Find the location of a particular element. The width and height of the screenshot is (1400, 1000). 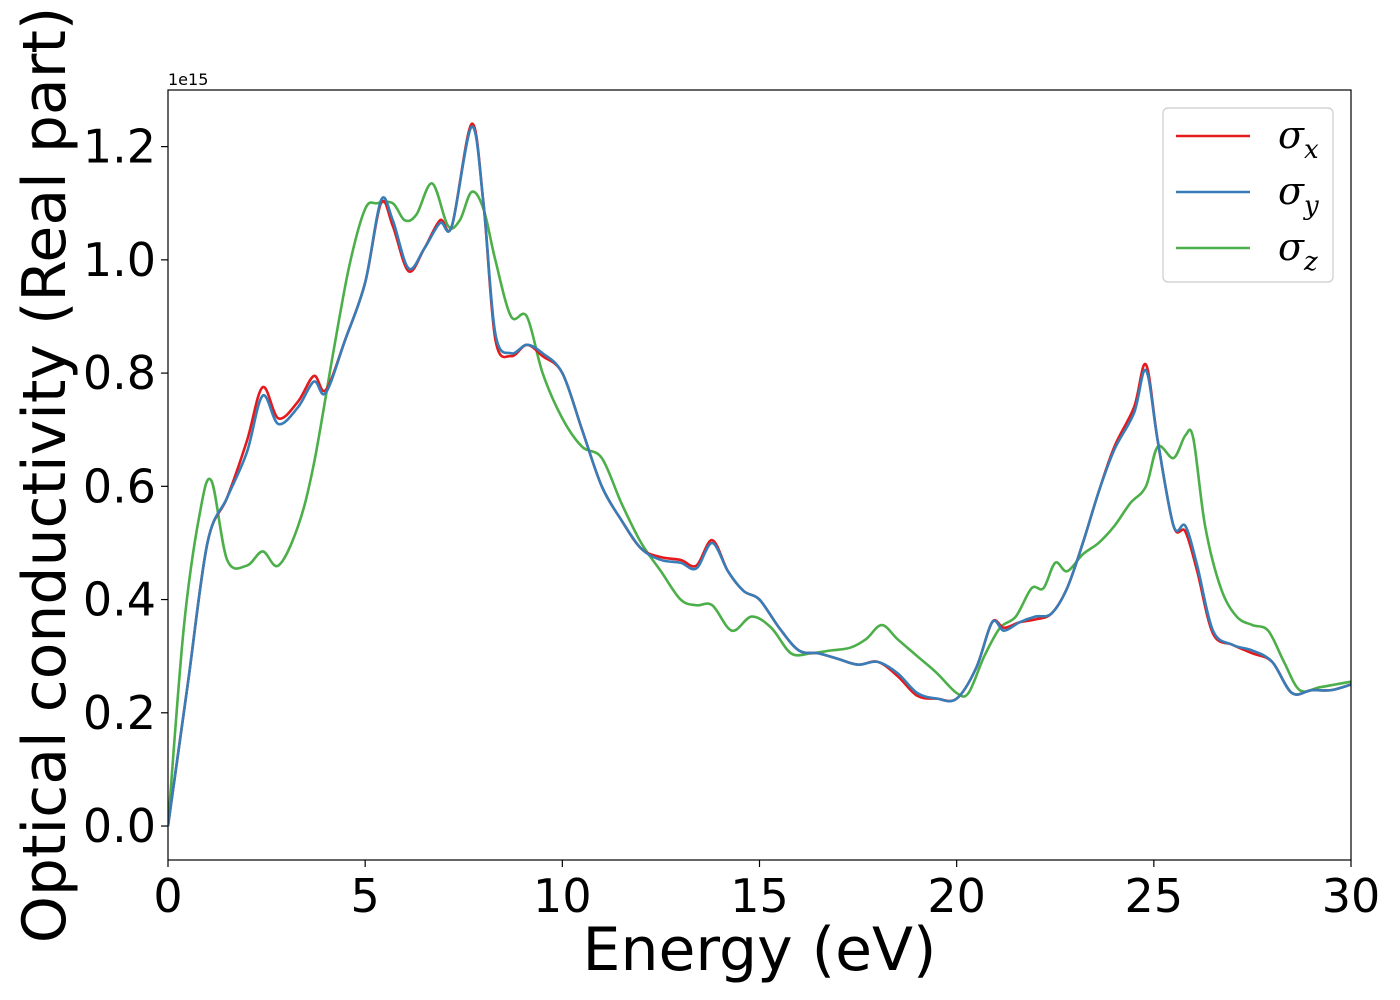

y-tick-label: 0.2 is located at coordinates (119, 713).